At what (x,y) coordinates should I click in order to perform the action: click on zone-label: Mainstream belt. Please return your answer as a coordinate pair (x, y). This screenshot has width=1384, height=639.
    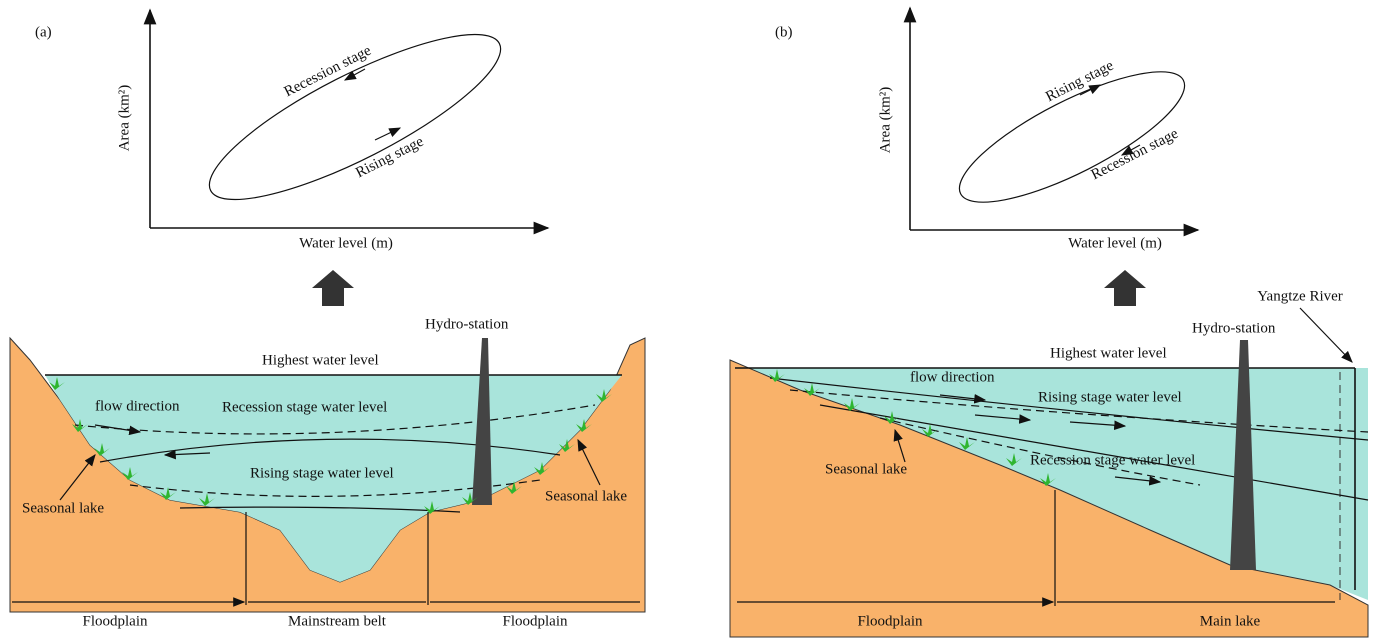
    Looking at the image, I should click on (337, 621).